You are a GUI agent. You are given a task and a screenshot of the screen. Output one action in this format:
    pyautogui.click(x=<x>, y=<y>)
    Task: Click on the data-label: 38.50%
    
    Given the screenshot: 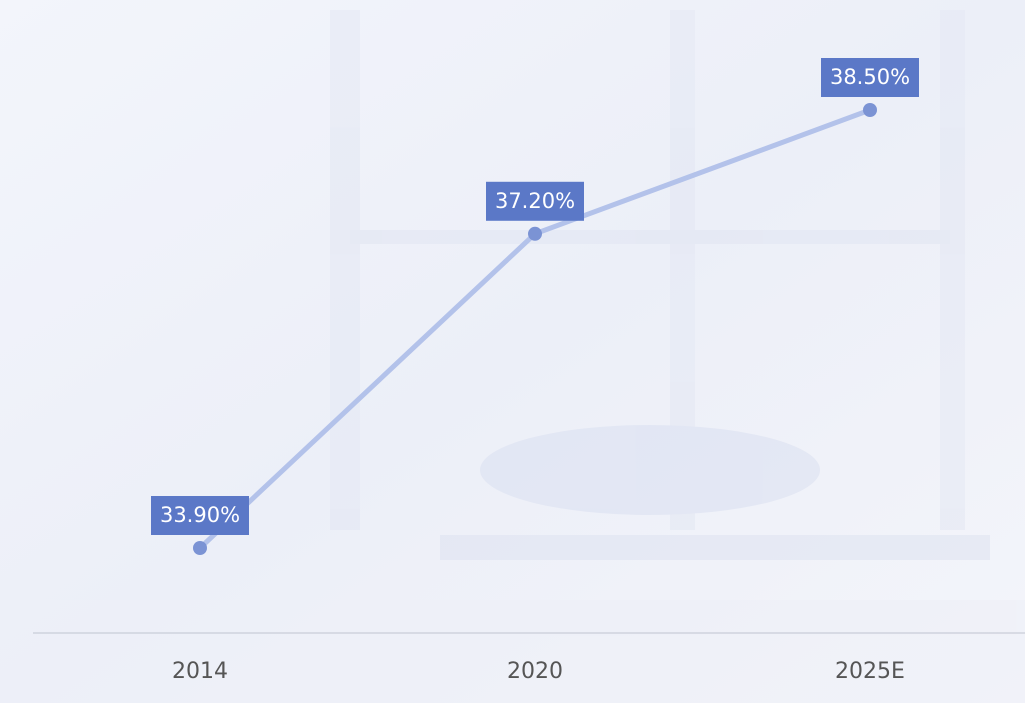 What is the action you would take?
    pyautogui.click(x=870, y=77)
    